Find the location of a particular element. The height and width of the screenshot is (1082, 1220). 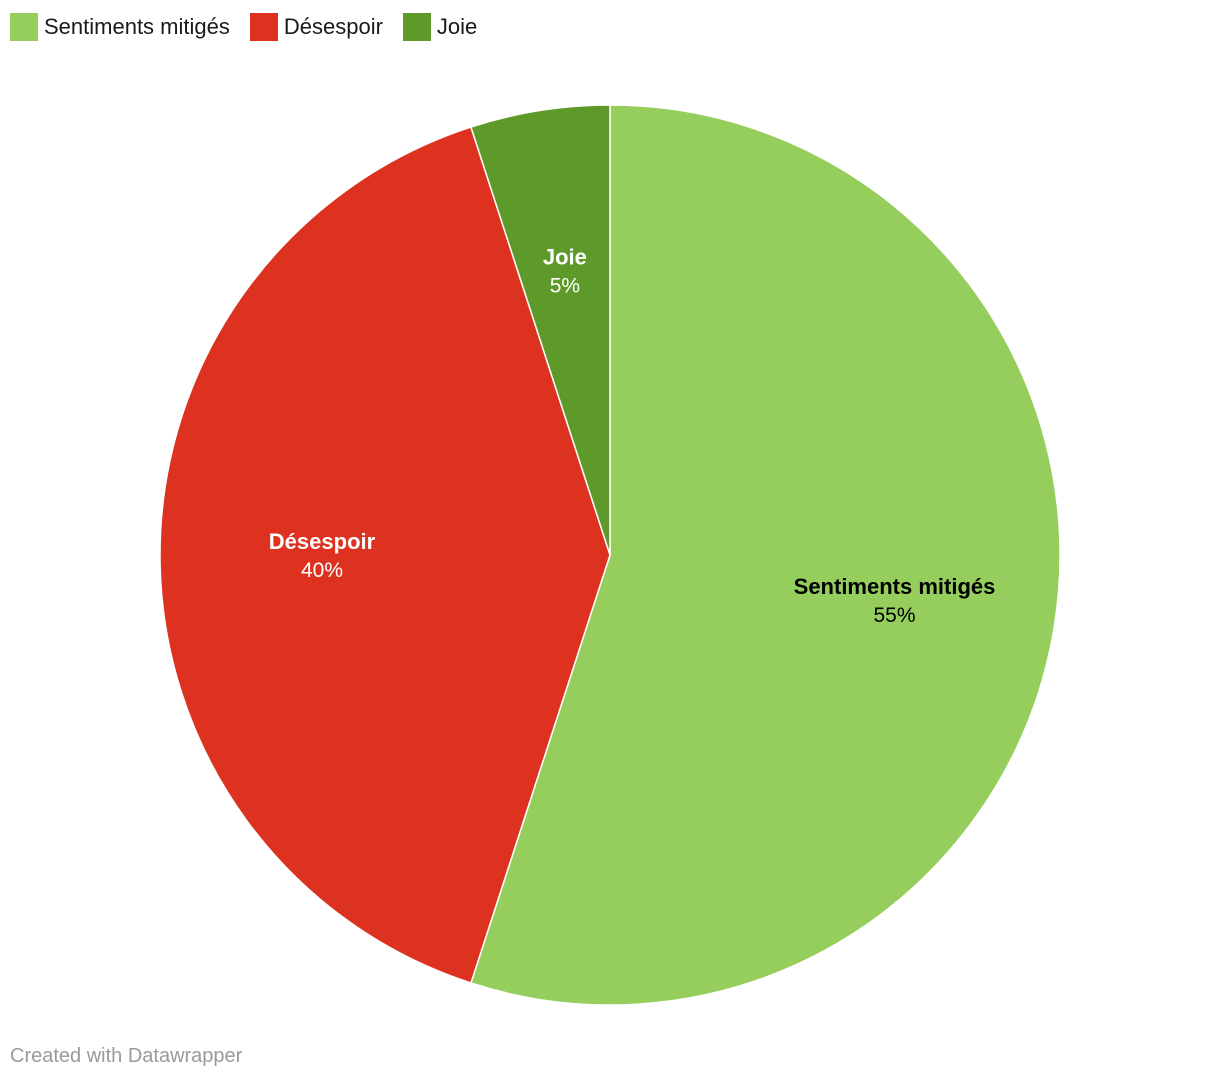

legend-item-desespoir: Désespoir is located at coordinates (316, 27).